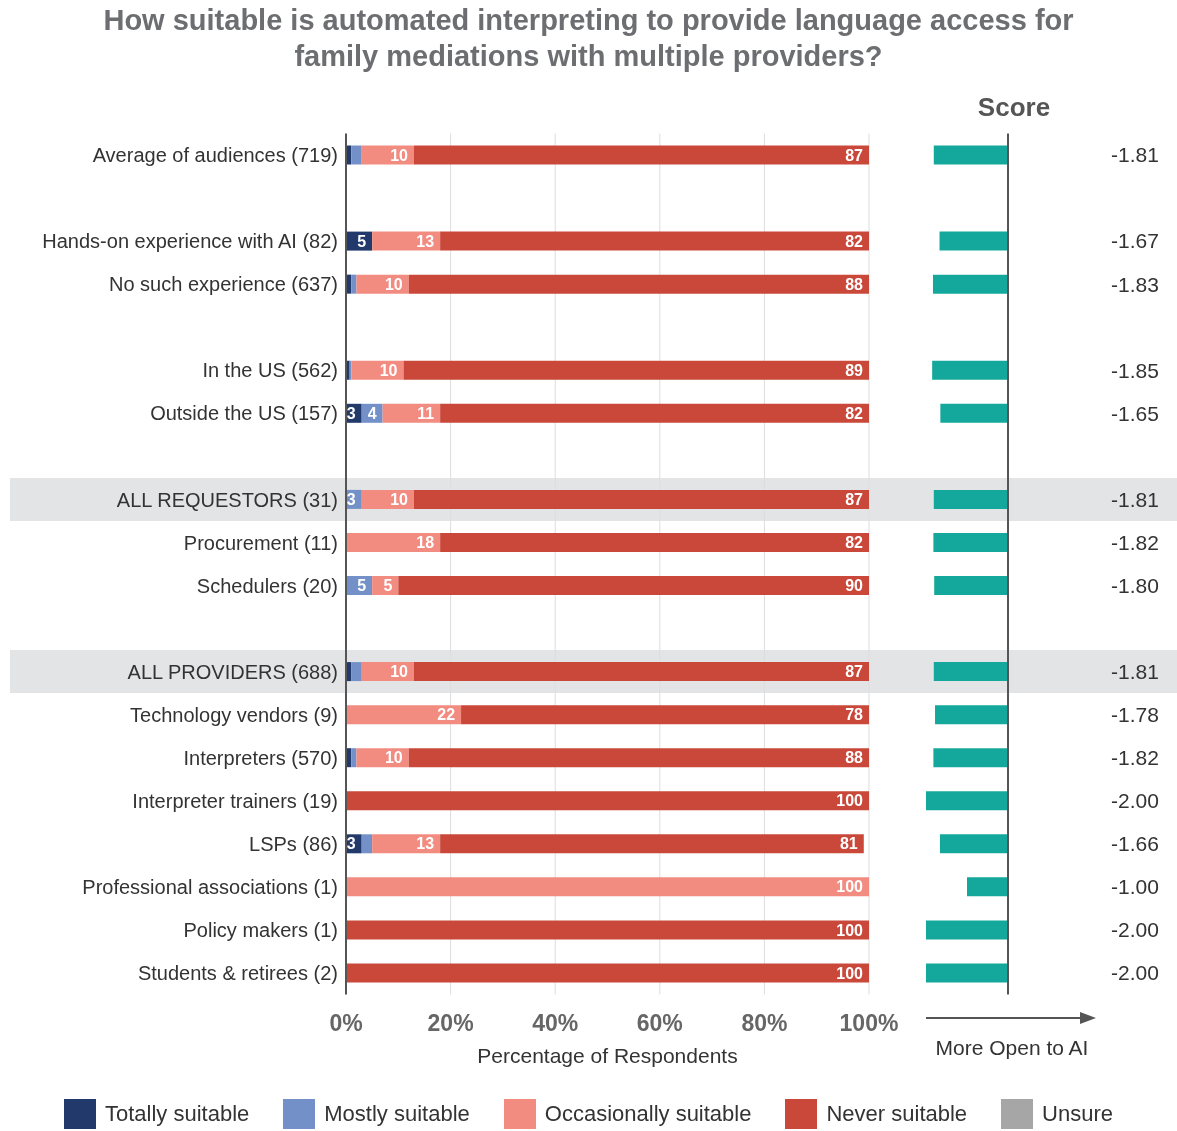  What do you see at coordinates (854, 370) in the screenshot?
I see `data-label: 89` at bounding box center [854, 370].